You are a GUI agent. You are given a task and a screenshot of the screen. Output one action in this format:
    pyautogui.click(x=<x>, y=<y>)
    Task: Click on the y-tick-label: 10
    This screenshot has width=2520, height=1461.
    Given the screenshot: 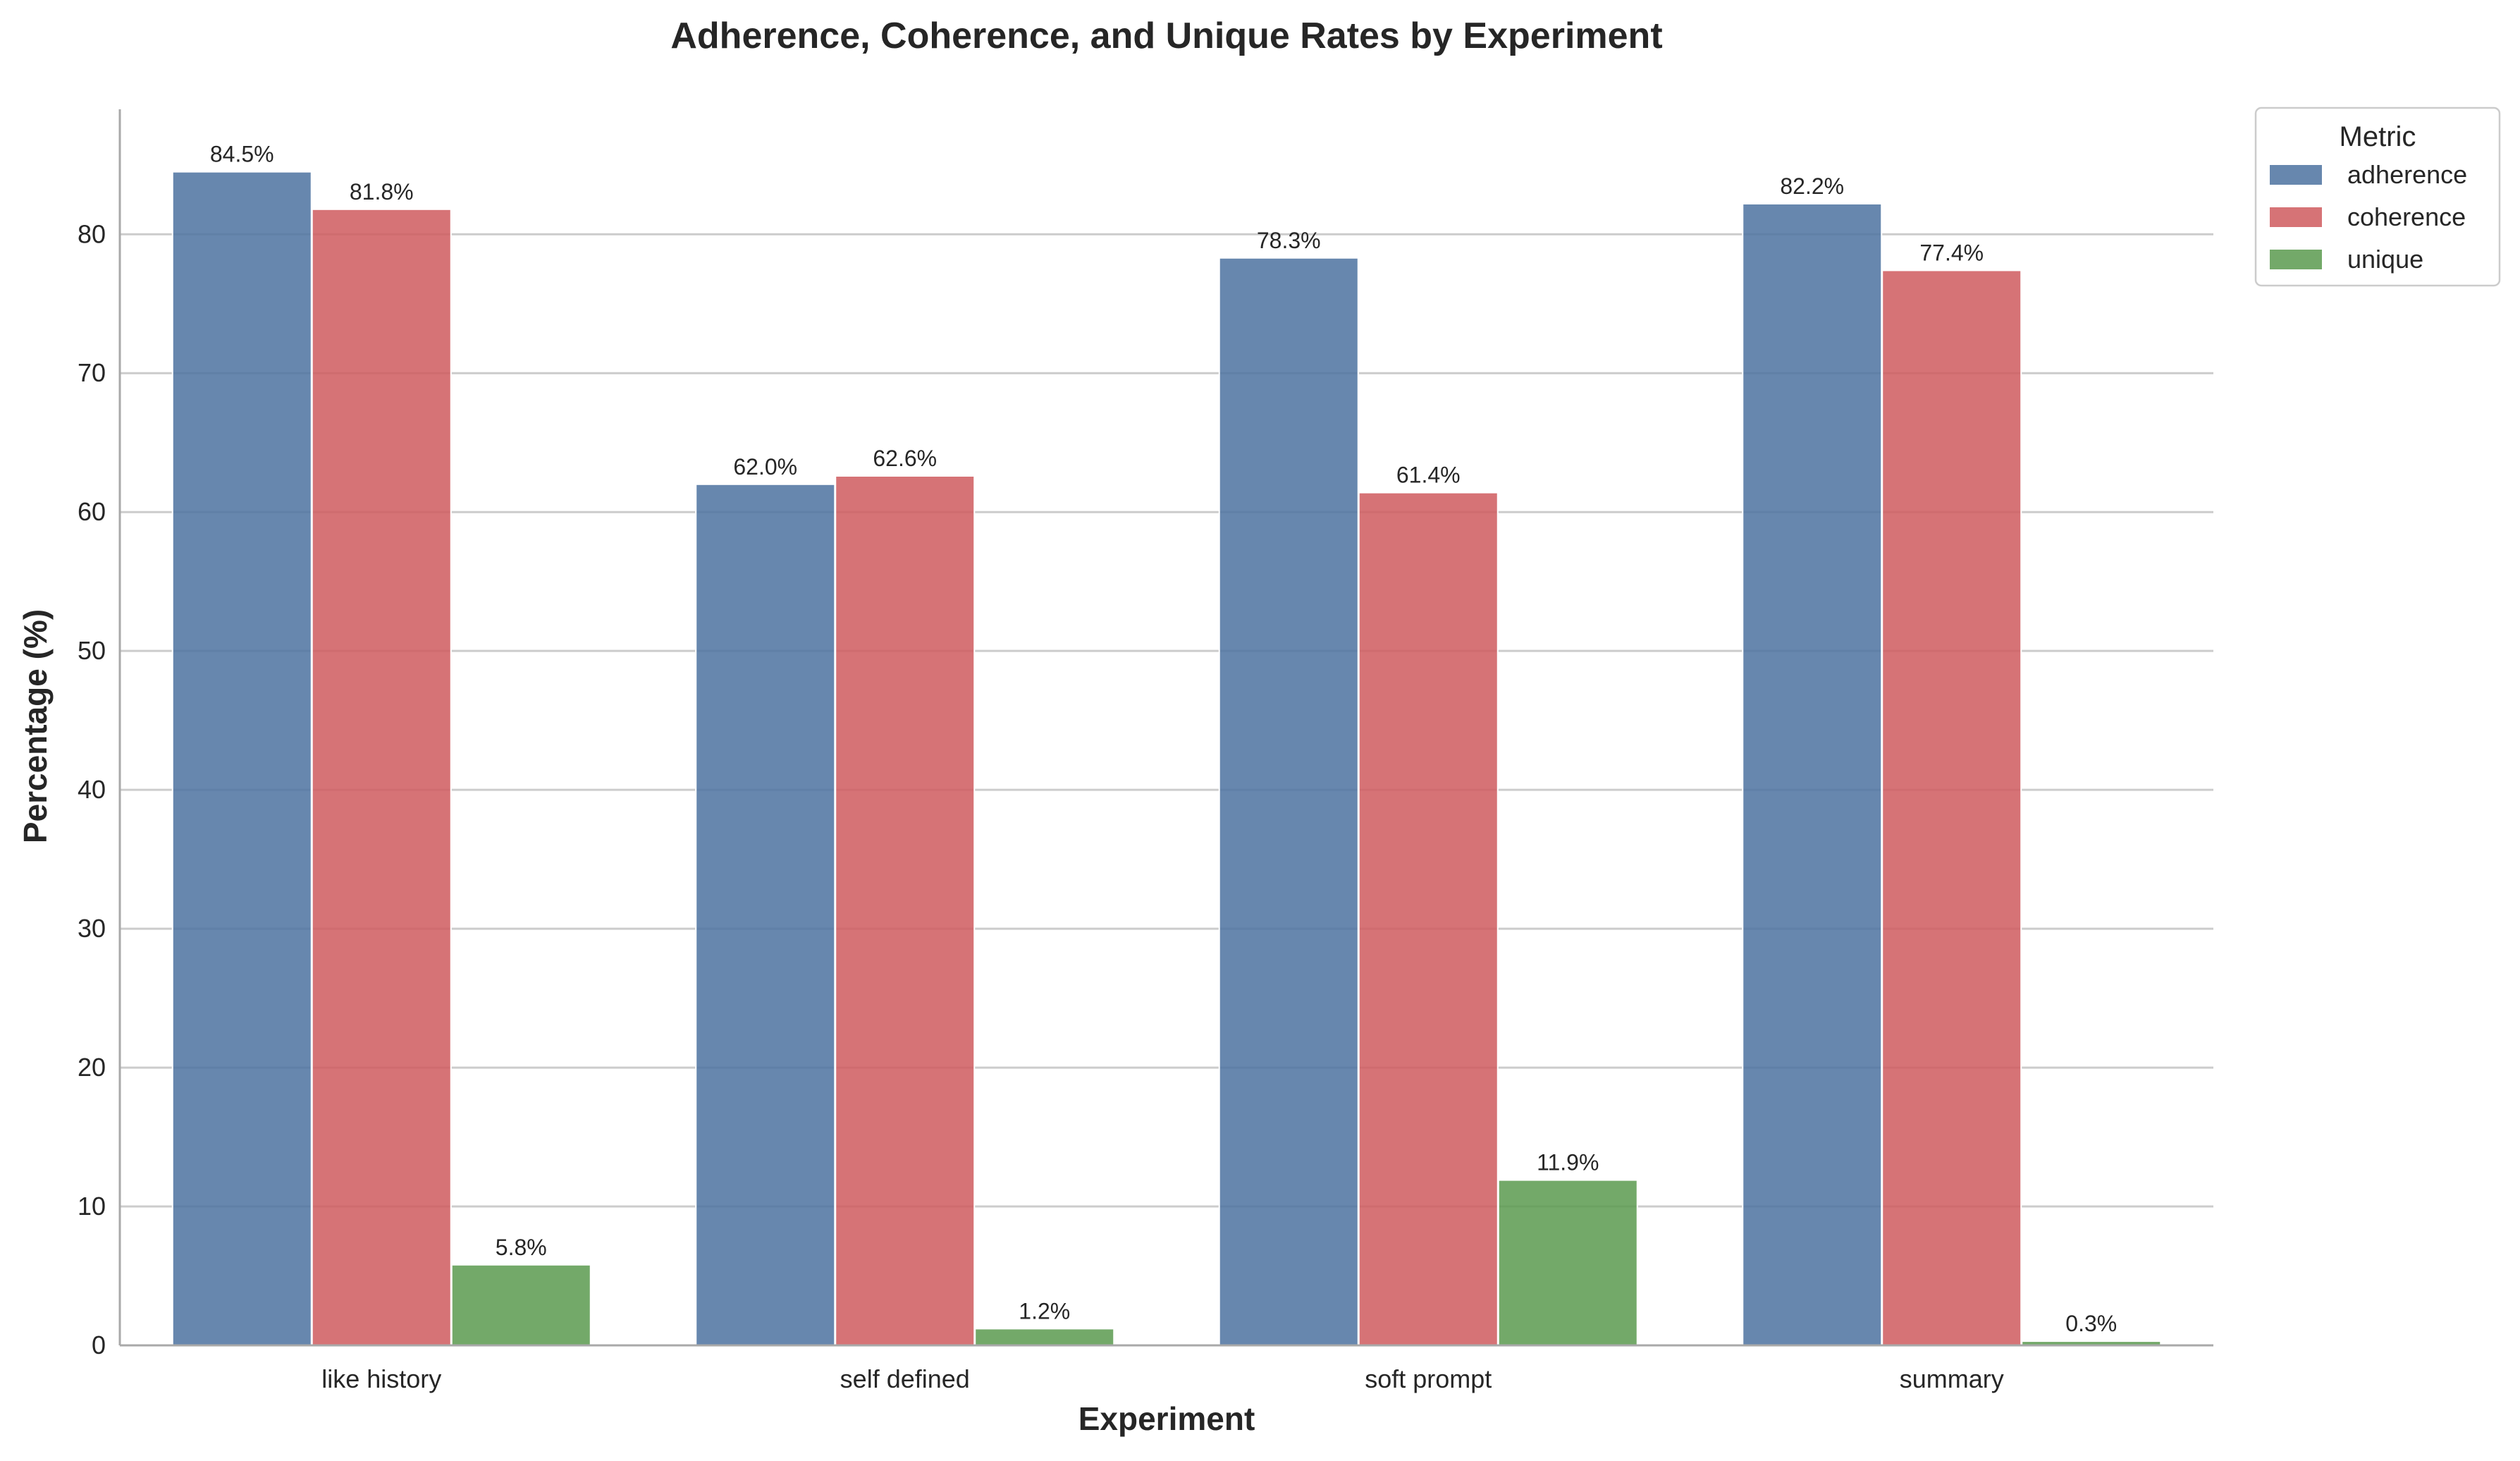 What is the action you would take?
    pyautogui.click(x=92, y=1206)
    